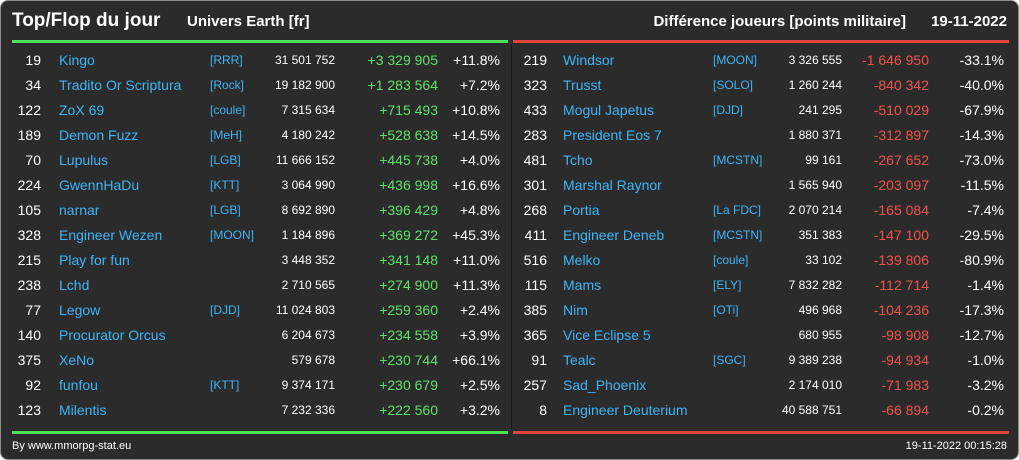 The width and height of the screenshot is (1019, 460). What do you see at coordinates (227, 85) in the screenshot?
I see `alliance-tag: [Rock]` at bounding box center [227, 85].